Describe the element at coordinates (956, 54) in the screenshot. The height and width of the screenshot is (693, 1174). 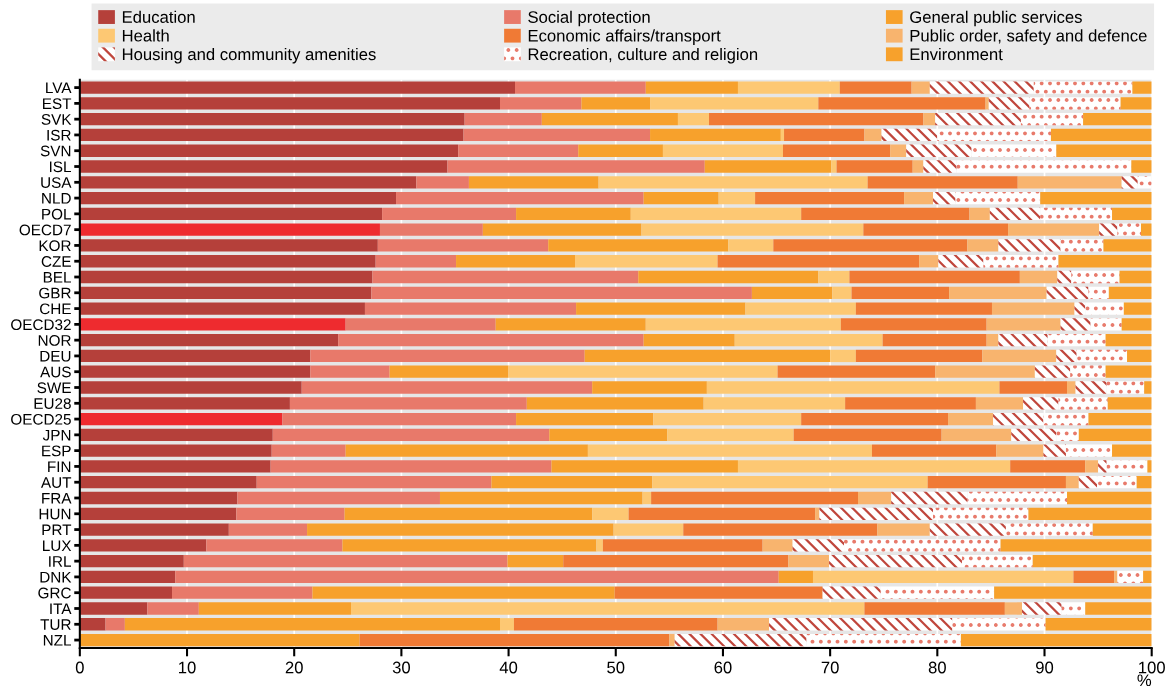
I see `legend-label: Environment` at that location.